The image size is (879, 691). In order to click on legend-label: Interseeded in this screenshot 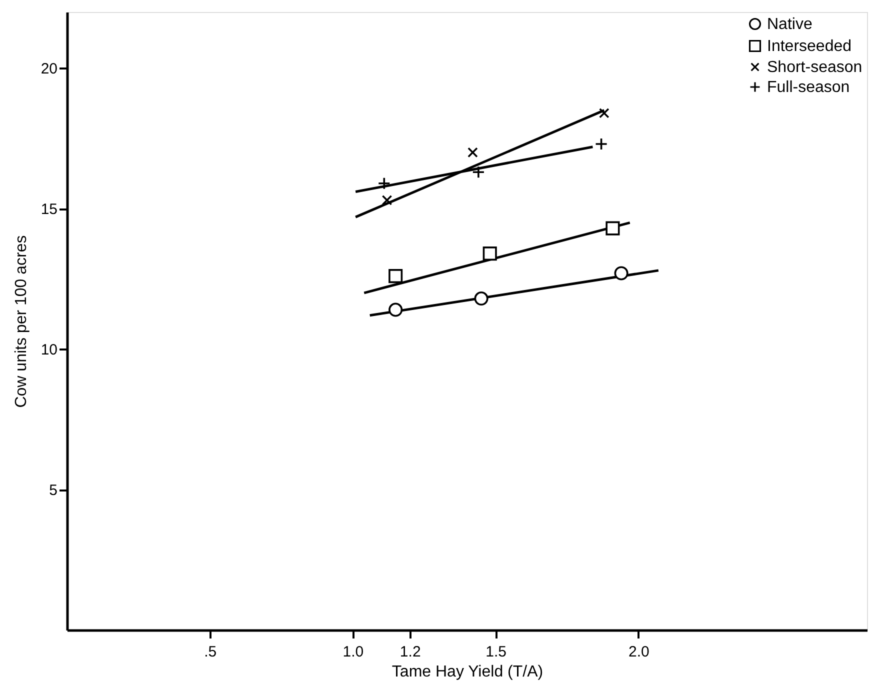, I will do `click(809, 46)`.